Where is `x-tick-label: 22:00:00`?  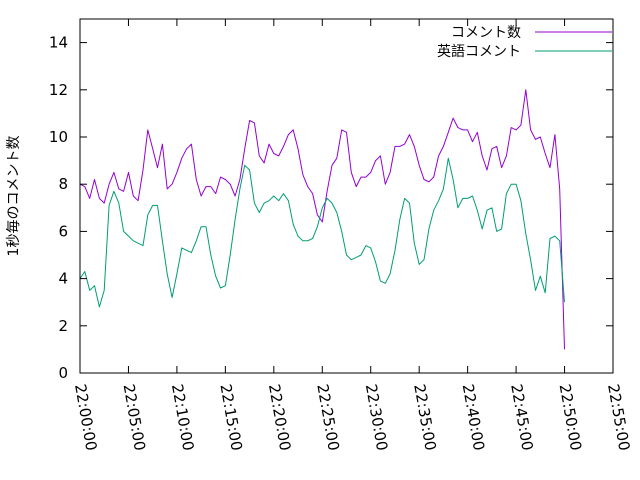
x-tick-label: 22:00:00 is located at coordinates (85, 417).